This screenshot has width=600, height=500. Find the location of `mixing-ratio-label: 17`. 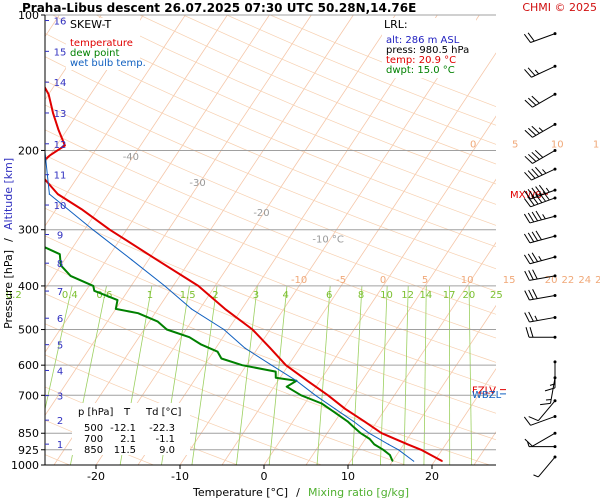

mixing-ratio-label: 17 is located at coordinates (449, 295).